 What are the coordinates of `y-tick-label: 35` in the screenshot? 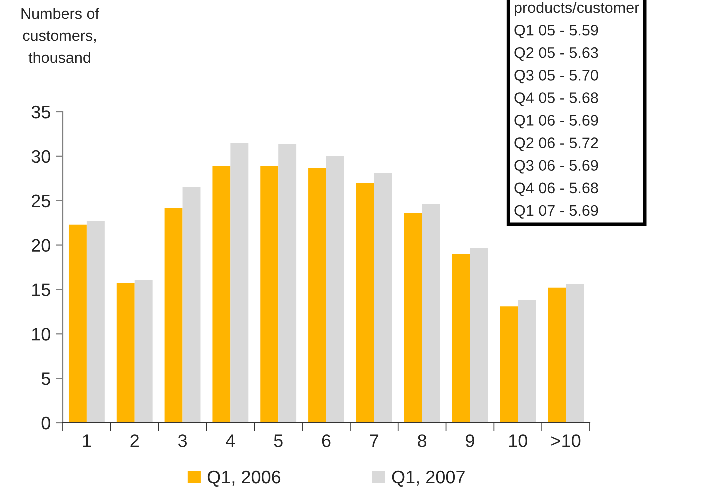 It's located at (41, 112).